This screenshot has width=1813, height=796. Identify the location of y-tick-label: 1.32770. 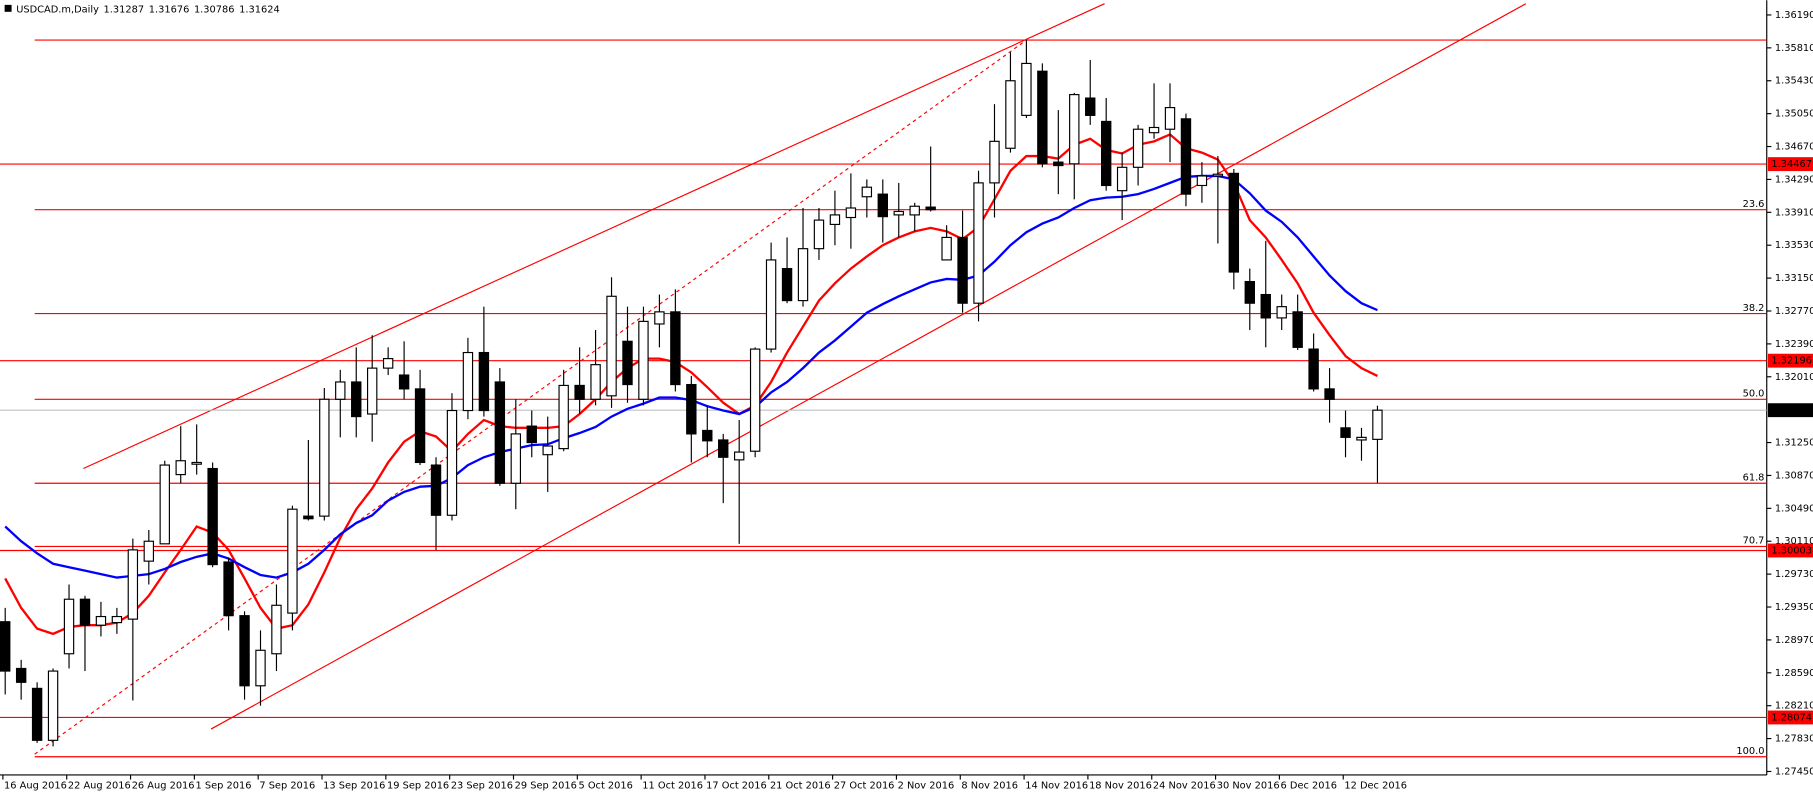
(1794, 311).